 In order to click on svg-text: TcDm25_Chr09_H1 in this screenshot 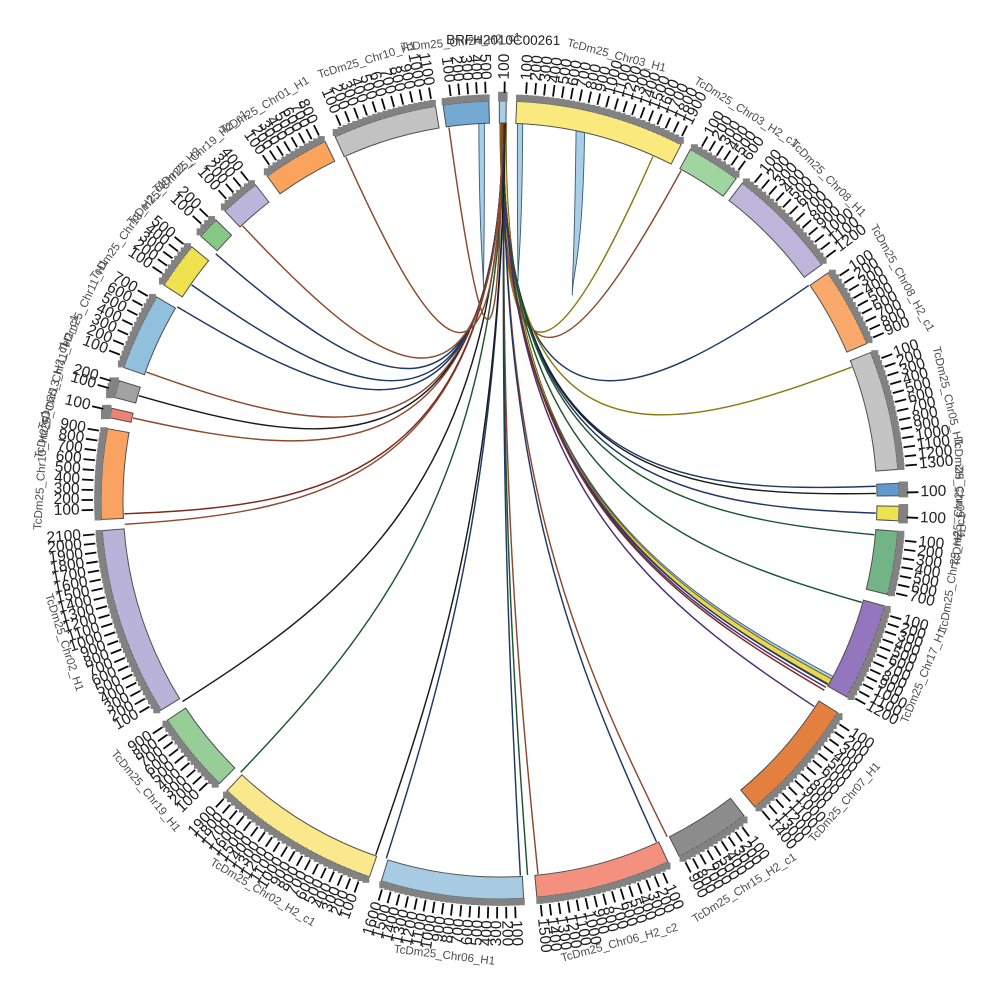, I will do `click(959, 488)`.